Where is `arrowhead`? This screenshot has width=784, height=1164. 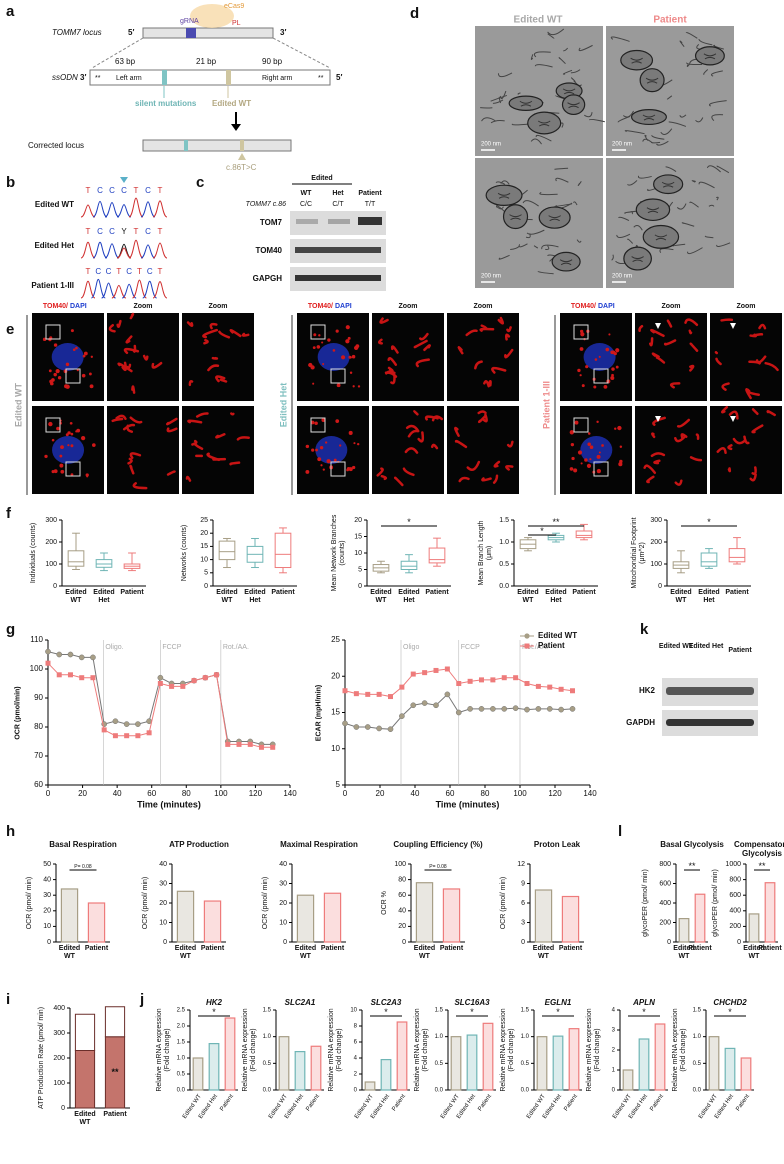 arrowhead is located at coordinates (658, 326).